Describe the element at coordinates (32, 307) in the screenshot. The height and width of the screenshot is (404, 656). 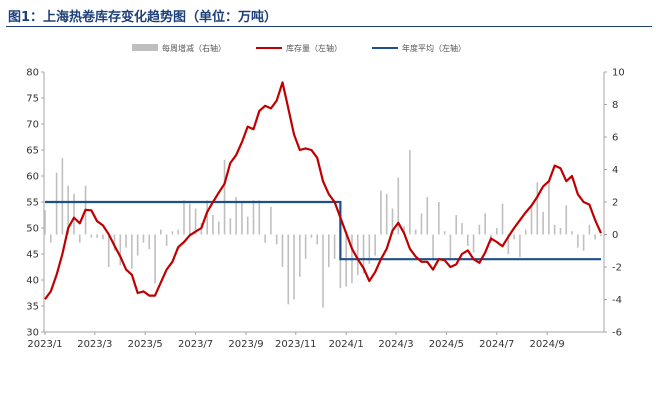
I see `left-tick-label: 35` at that location.